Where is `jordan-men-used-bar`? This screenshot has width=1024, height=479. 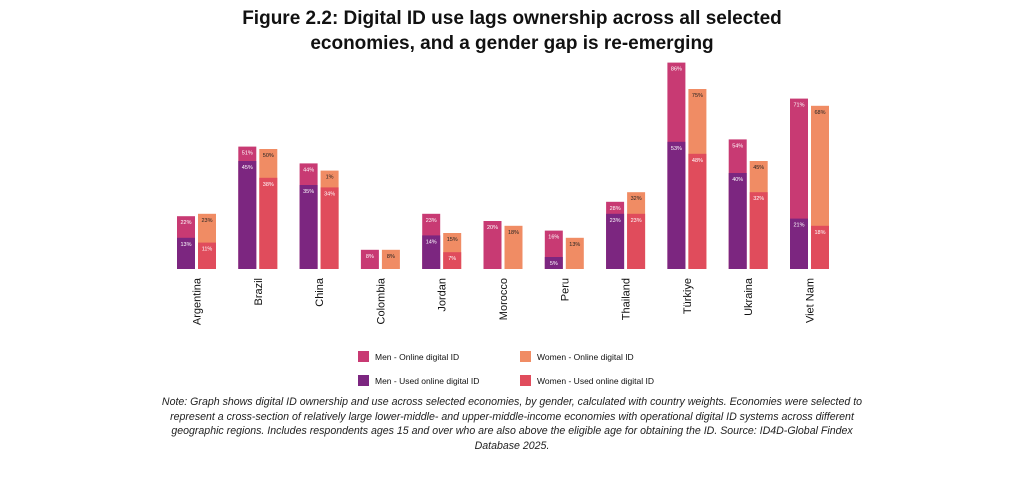
jordan-men-used-bar is located at coordinates (431, 252).